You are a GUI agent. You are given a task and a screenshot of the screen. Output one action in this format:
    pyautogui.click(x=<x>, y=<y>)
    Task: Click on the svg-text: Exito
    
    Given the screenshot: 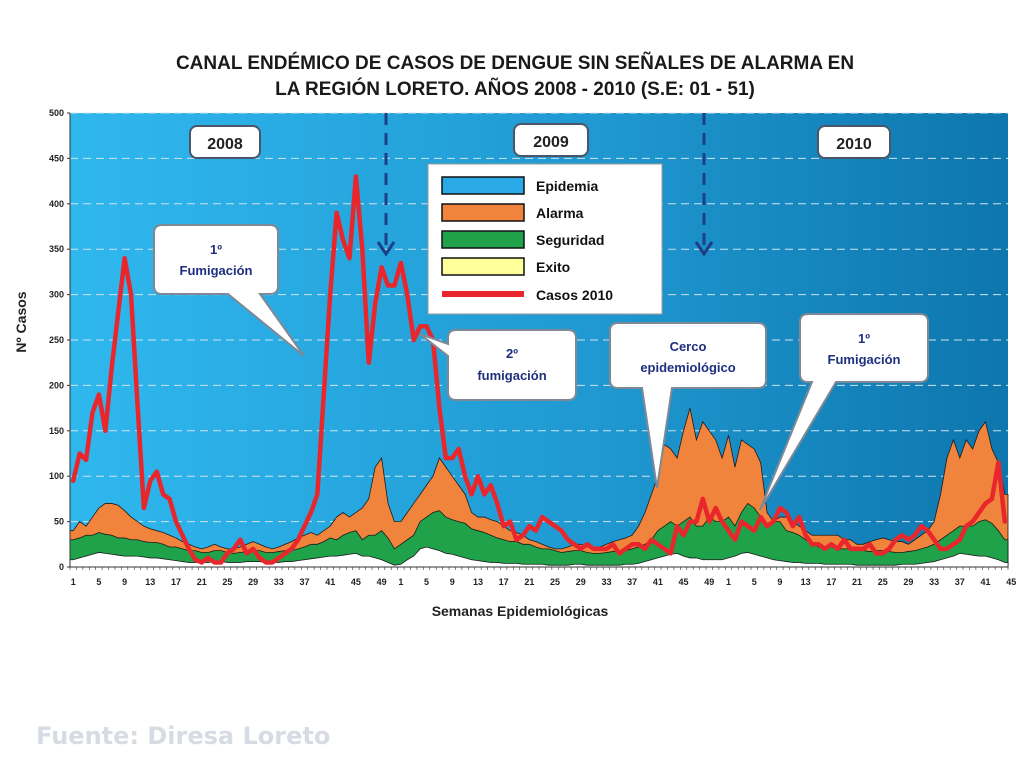 What is the action you would take?
    pyautogui.click(x=553, y=267)
    